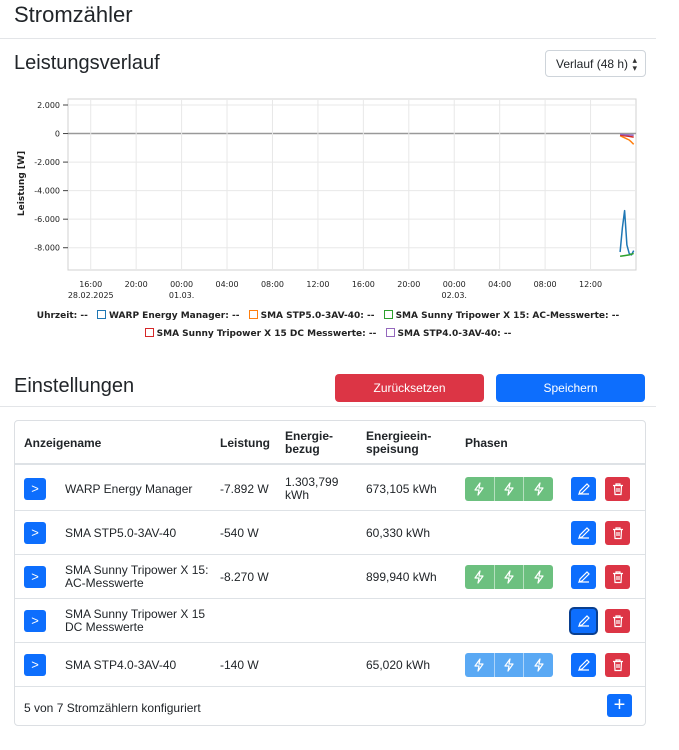  Describe the element at coordinates (330, 621) in the screenshot. I see `table-row: > SMA Sunny Tripower X 15 DC Messwerte` at that location.